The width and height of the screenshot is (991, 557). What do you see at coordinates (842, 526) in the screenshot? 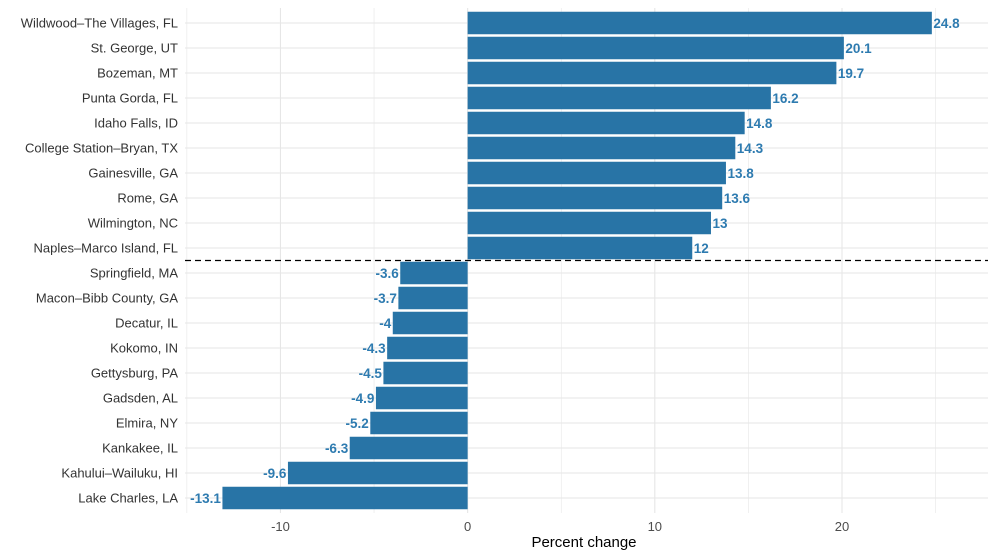
I see `x-tick-label: 20` at bounding box center [842, 526].